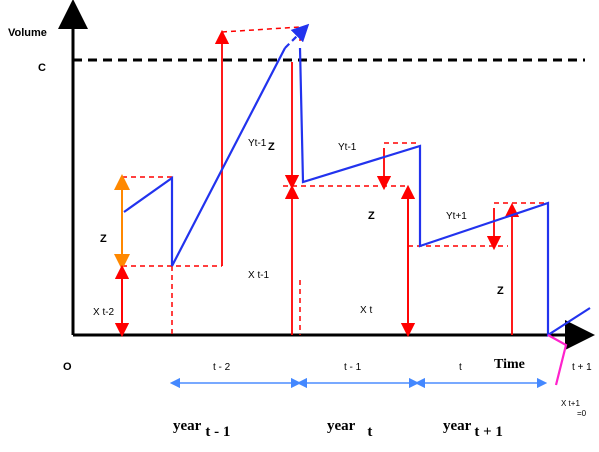 The height and width of the screenshot is (452, 599). What do you see at coordinates (557, 360) in the screenshot?
I see `end-of-period-mark` at bounding box center [557, 360].